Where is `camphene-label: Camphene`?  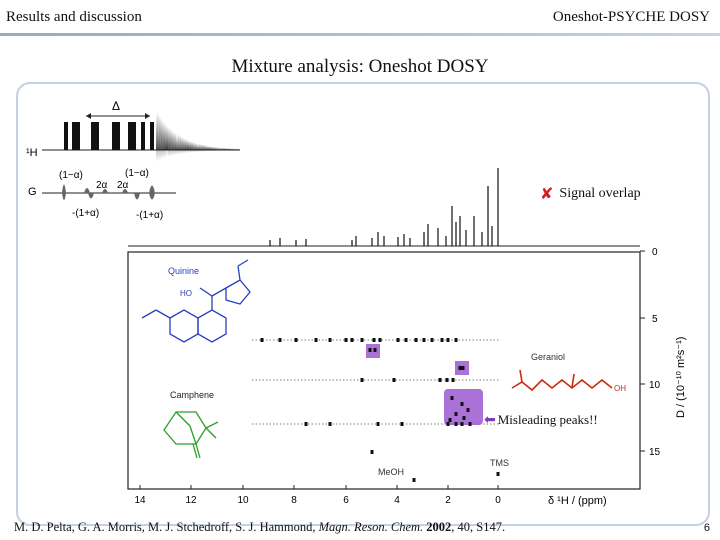
camphene-label: Camphene is located at coordinates (192, 395).